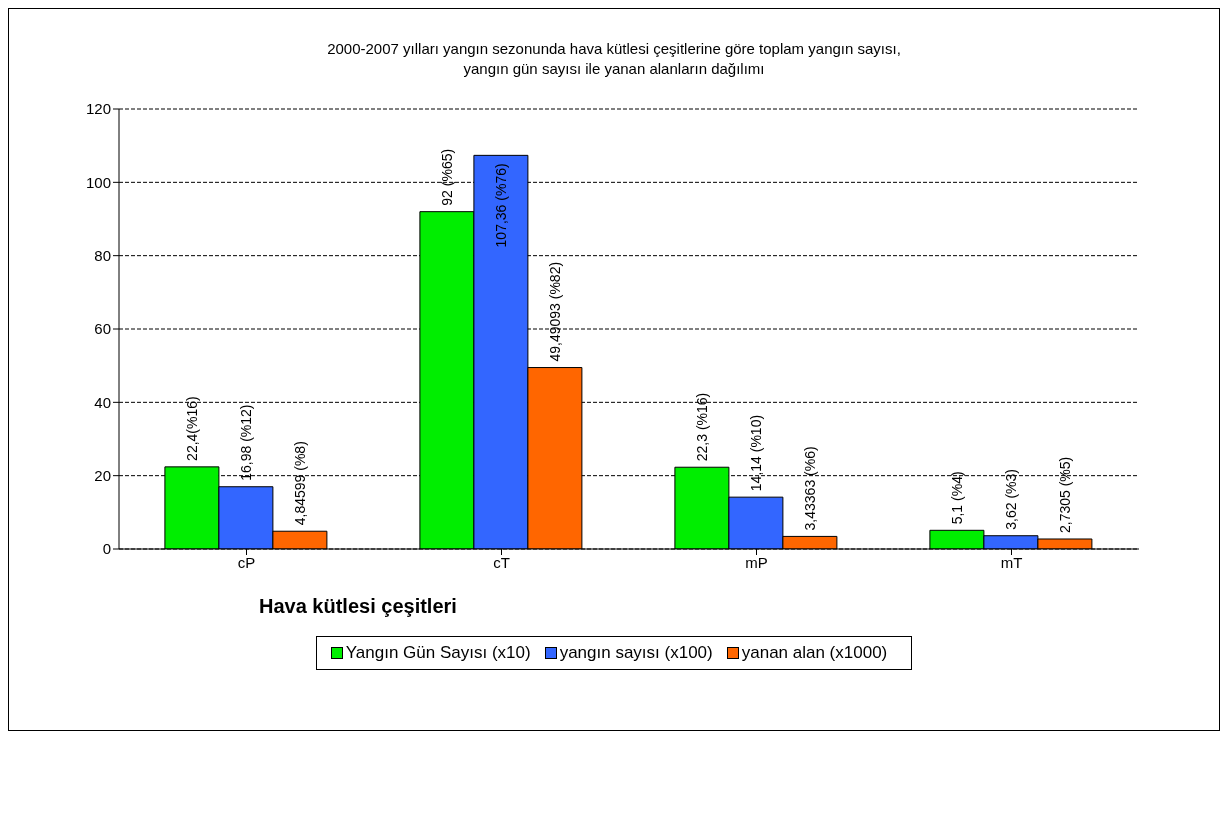  I want to click on y-tick-label: 0, so click(106, 549).